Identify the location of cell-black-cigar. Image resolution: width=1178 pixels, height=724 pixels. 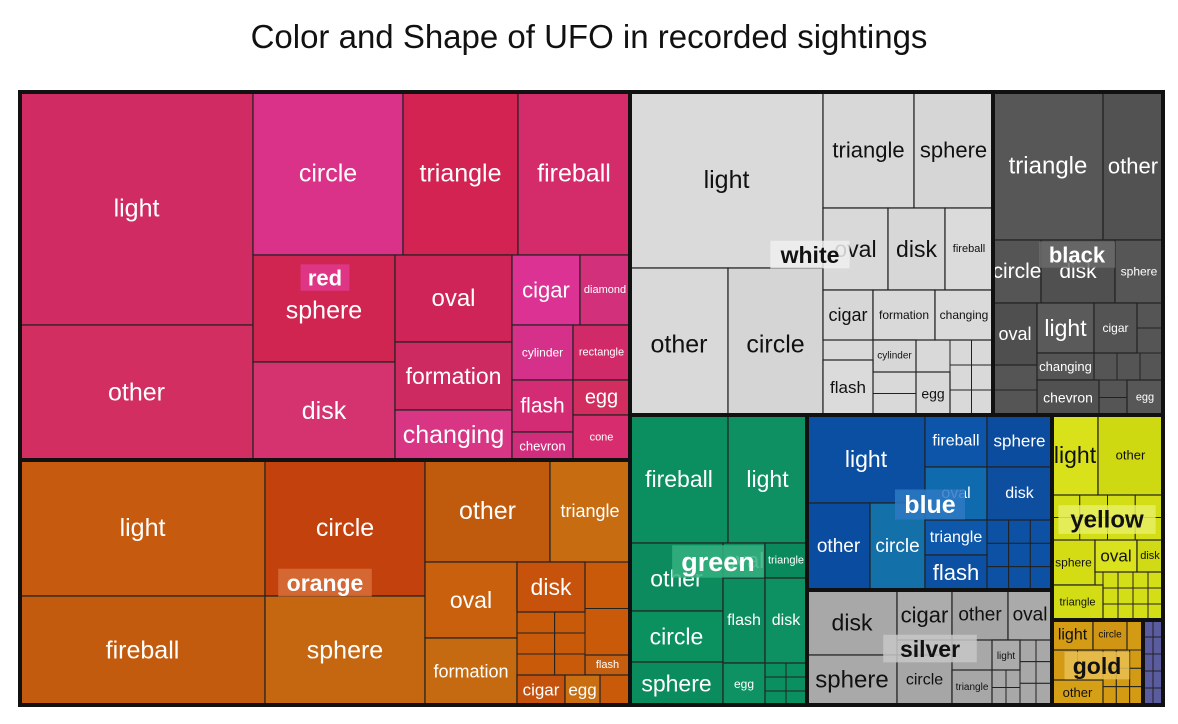
(1115, 328).